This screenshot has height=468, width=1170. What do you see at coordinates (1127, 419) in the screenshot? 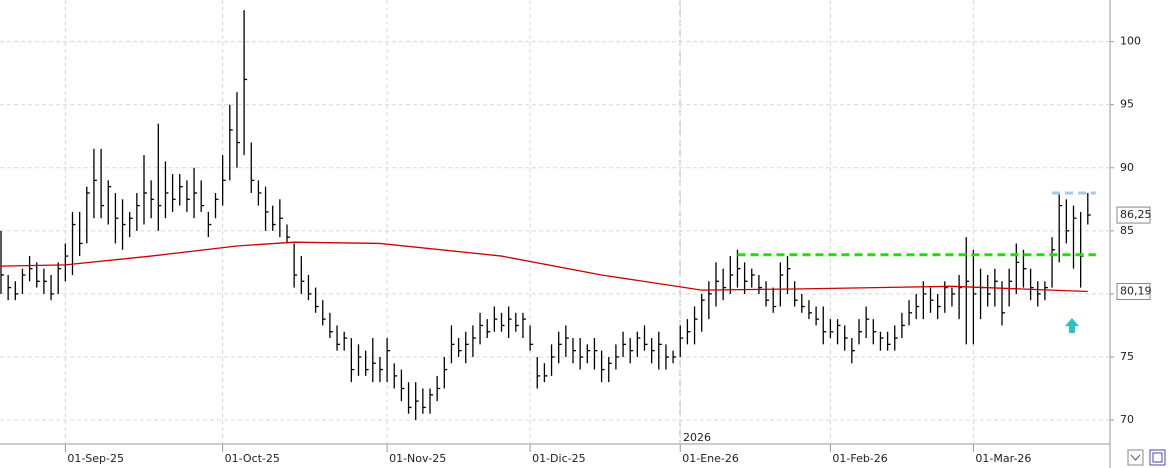
I see `y-tick-label: 70` at bounding box center [1127, 419].